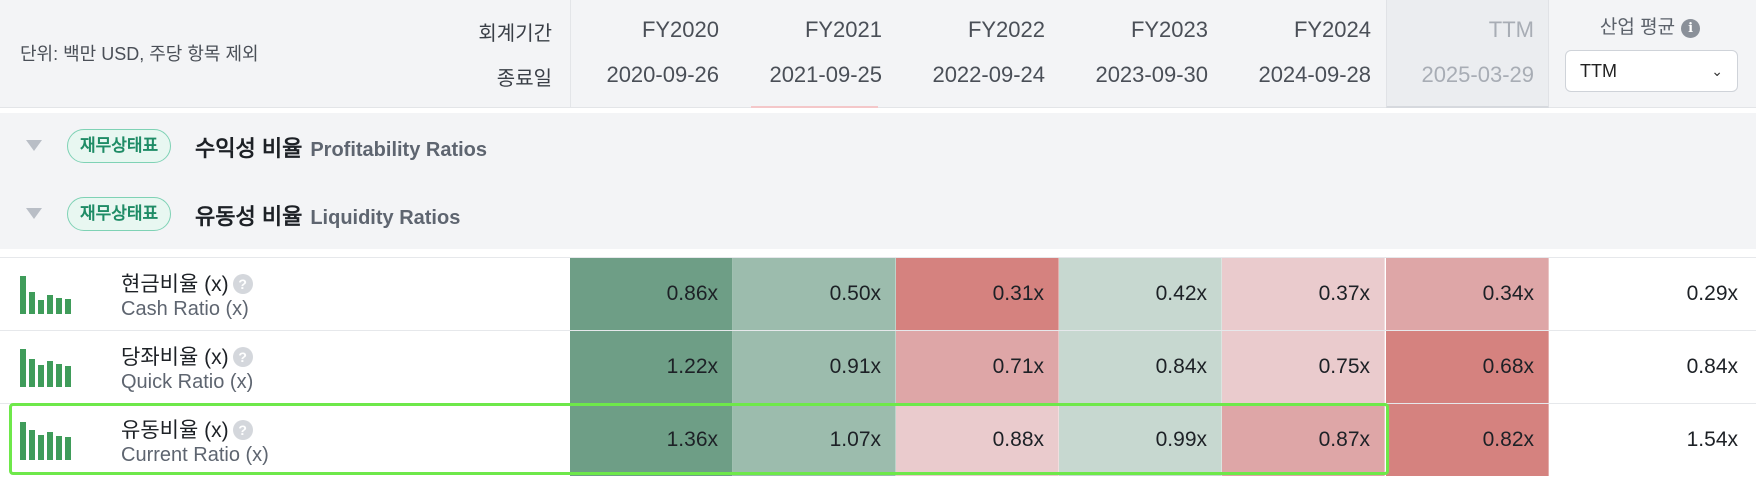  Describe the element at coordinates (814, 440) in the screenshot. I see `value-cell: 1.07x` at that location.